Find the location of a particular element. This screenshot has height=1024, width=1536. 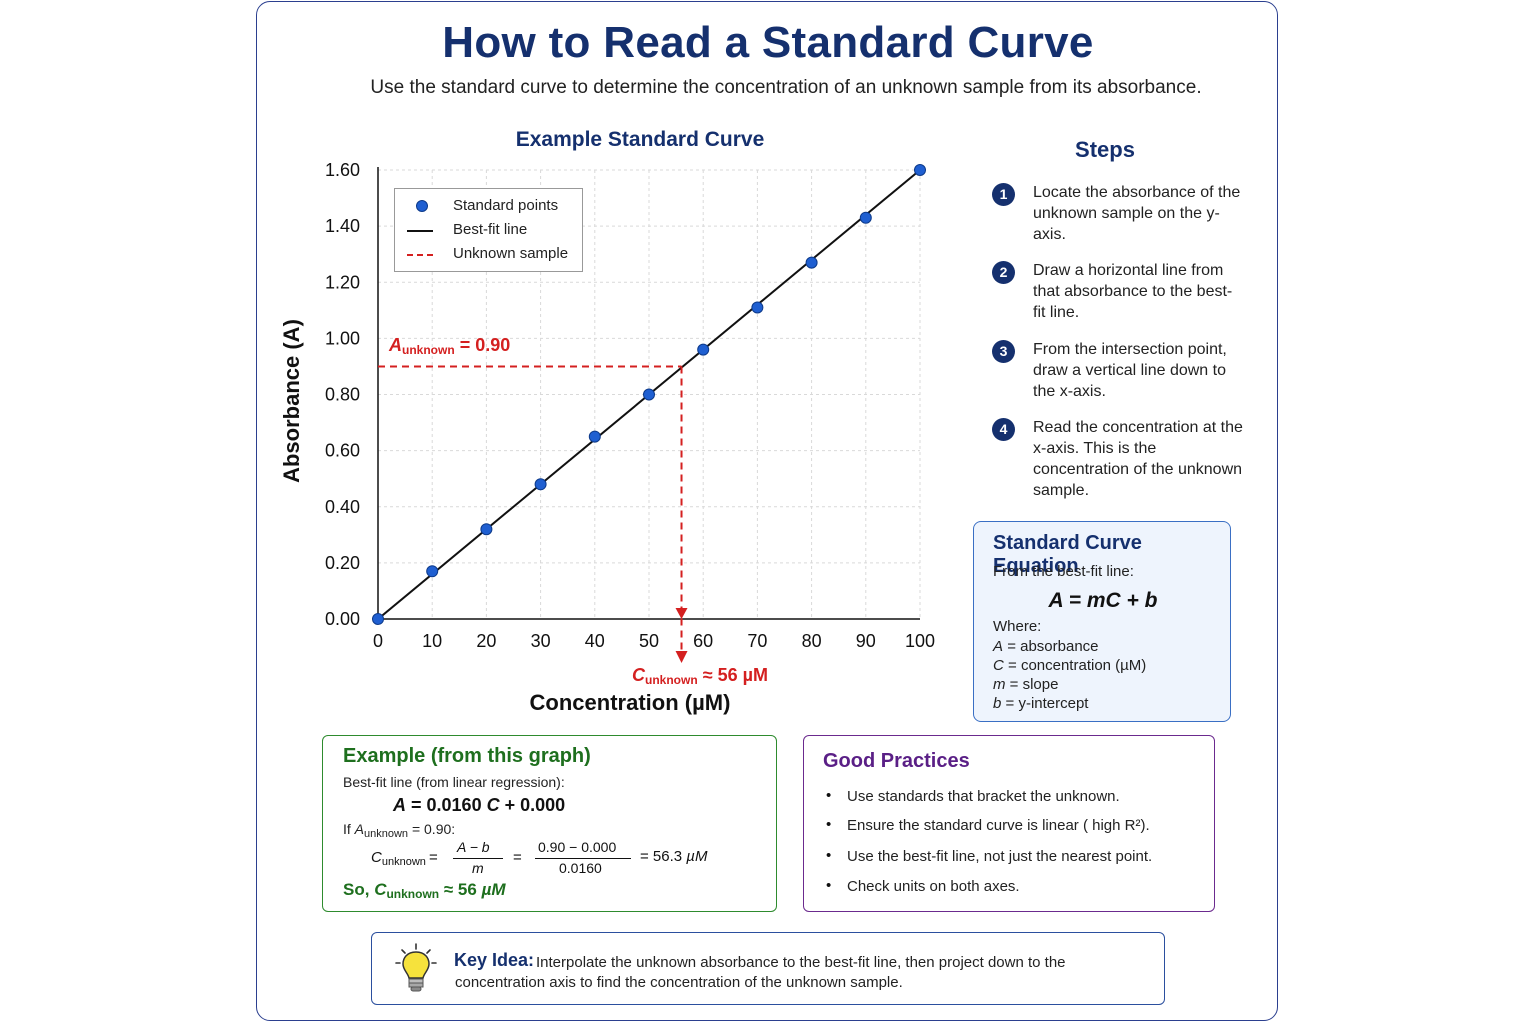

legend-unknown-sample: Unknown sample is located at coordinates (488, 254).